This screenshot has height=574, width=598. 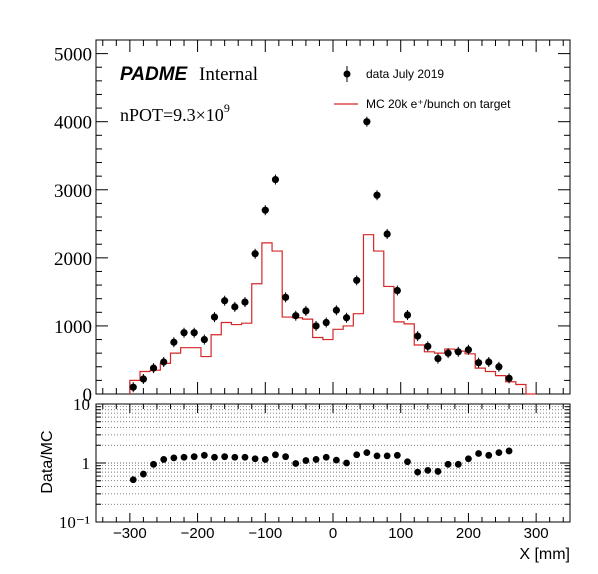 What do you see at coordinates (468, 533) in the screenshot?
I see `x-tick-label: 200` at bounding box center [468, 533].